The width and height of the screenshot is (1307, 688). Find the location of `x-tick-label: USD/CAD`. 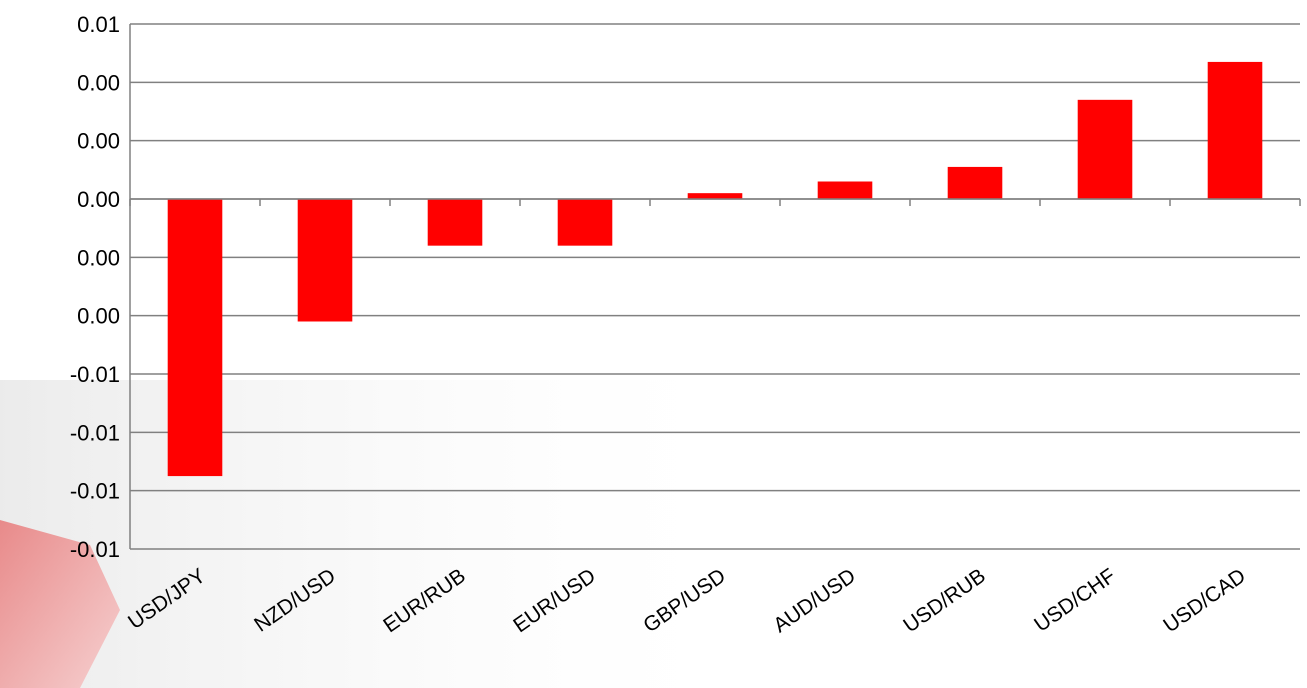

x-tick-label: USD/CAD is located at coordinates (1204, 600).